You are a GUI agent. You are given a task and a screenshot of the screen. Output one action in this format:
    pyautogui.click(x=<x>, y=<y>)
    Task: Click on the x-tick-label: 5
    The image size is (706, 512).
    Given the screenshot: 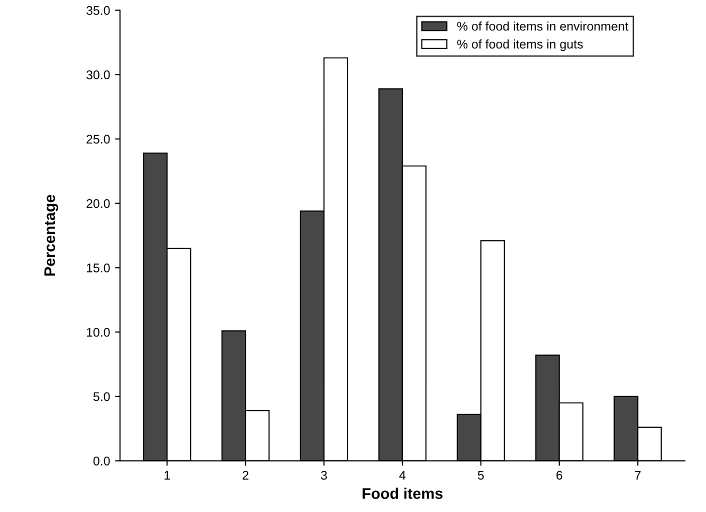 What is the action you would take?
    pyautogui.click(x=481, y=475)
    